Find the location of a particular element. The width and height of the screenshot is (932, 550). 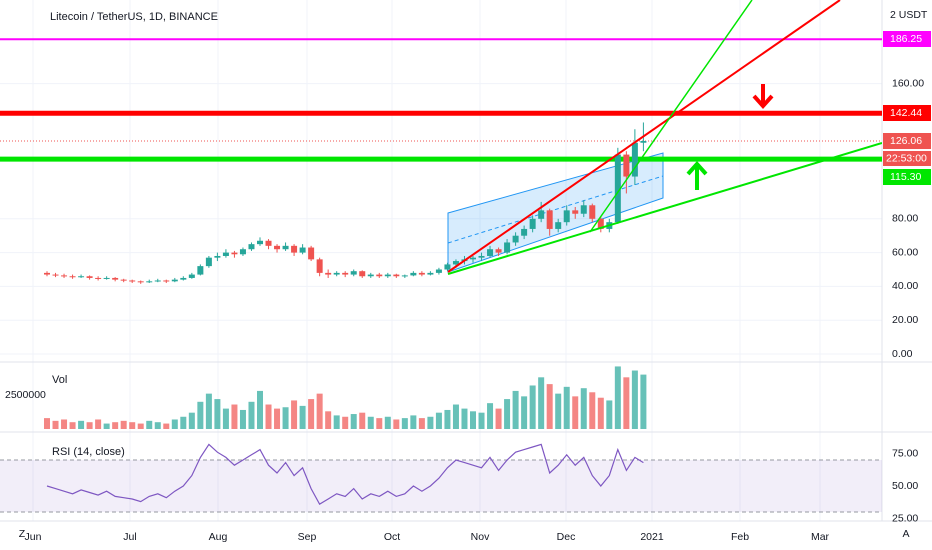

price-tick-label: 60.00 is located at coordinates (905, 252).